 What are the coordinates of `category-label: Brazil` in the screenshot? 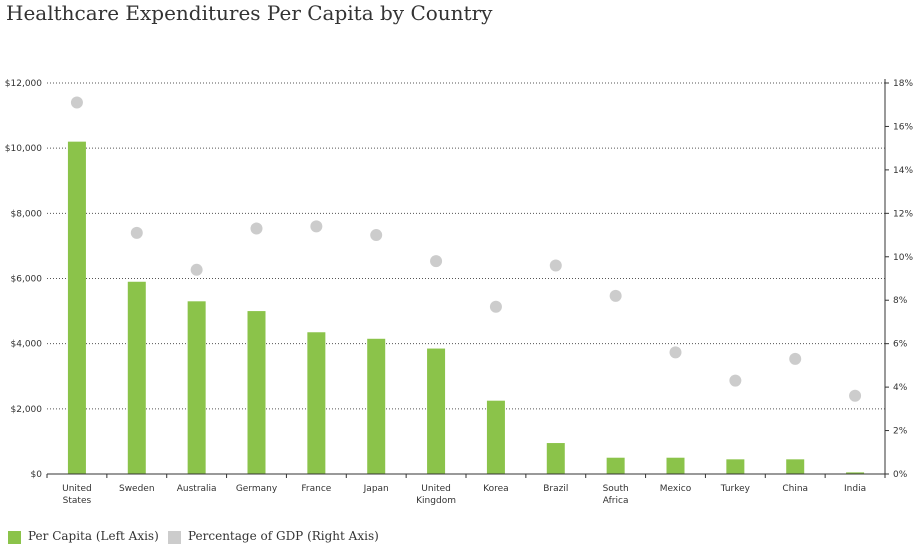 It's located at (555, 489).